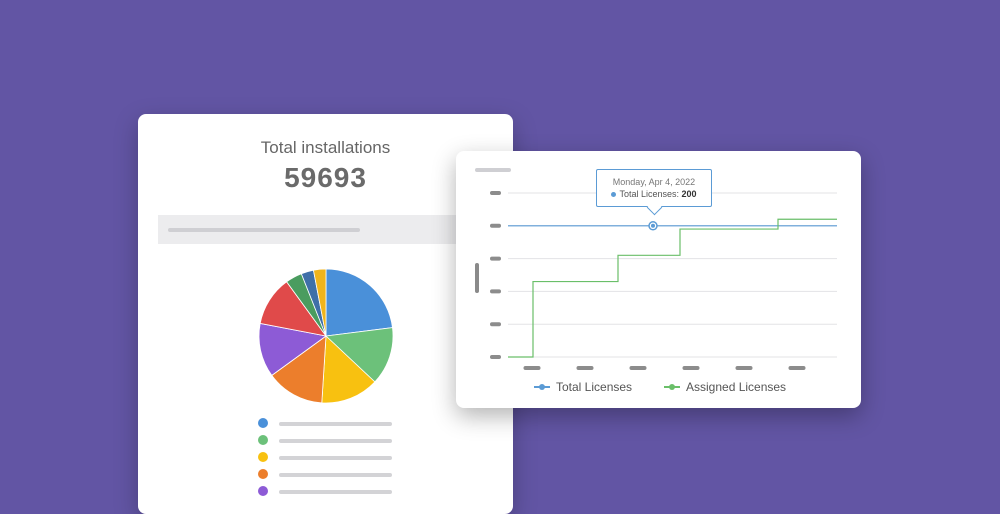  I want to click on licenses-line-chart, so click(663, 280).